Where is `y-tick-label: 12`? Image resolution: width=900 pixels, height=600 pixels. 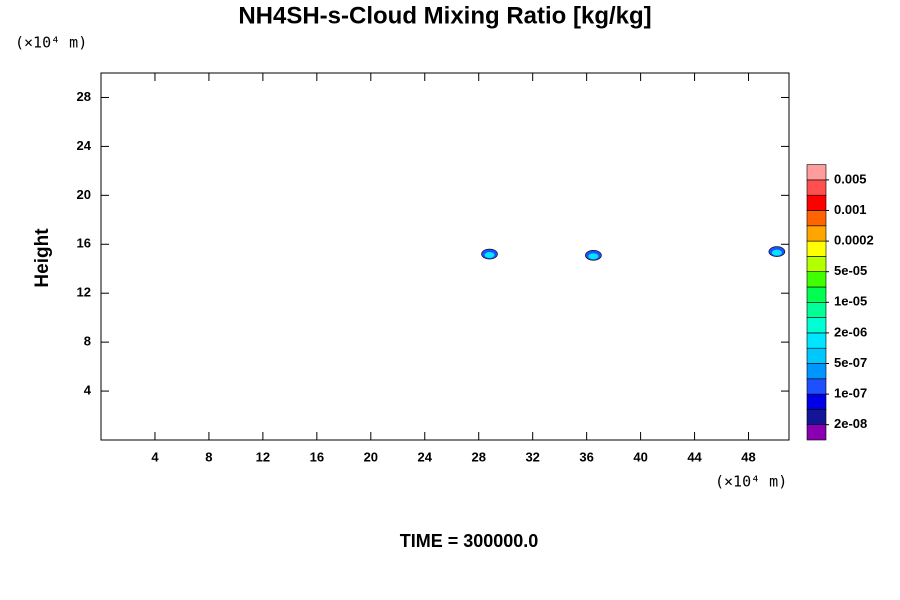 y-tick-label: 12 is located at coordinates (84, 292).